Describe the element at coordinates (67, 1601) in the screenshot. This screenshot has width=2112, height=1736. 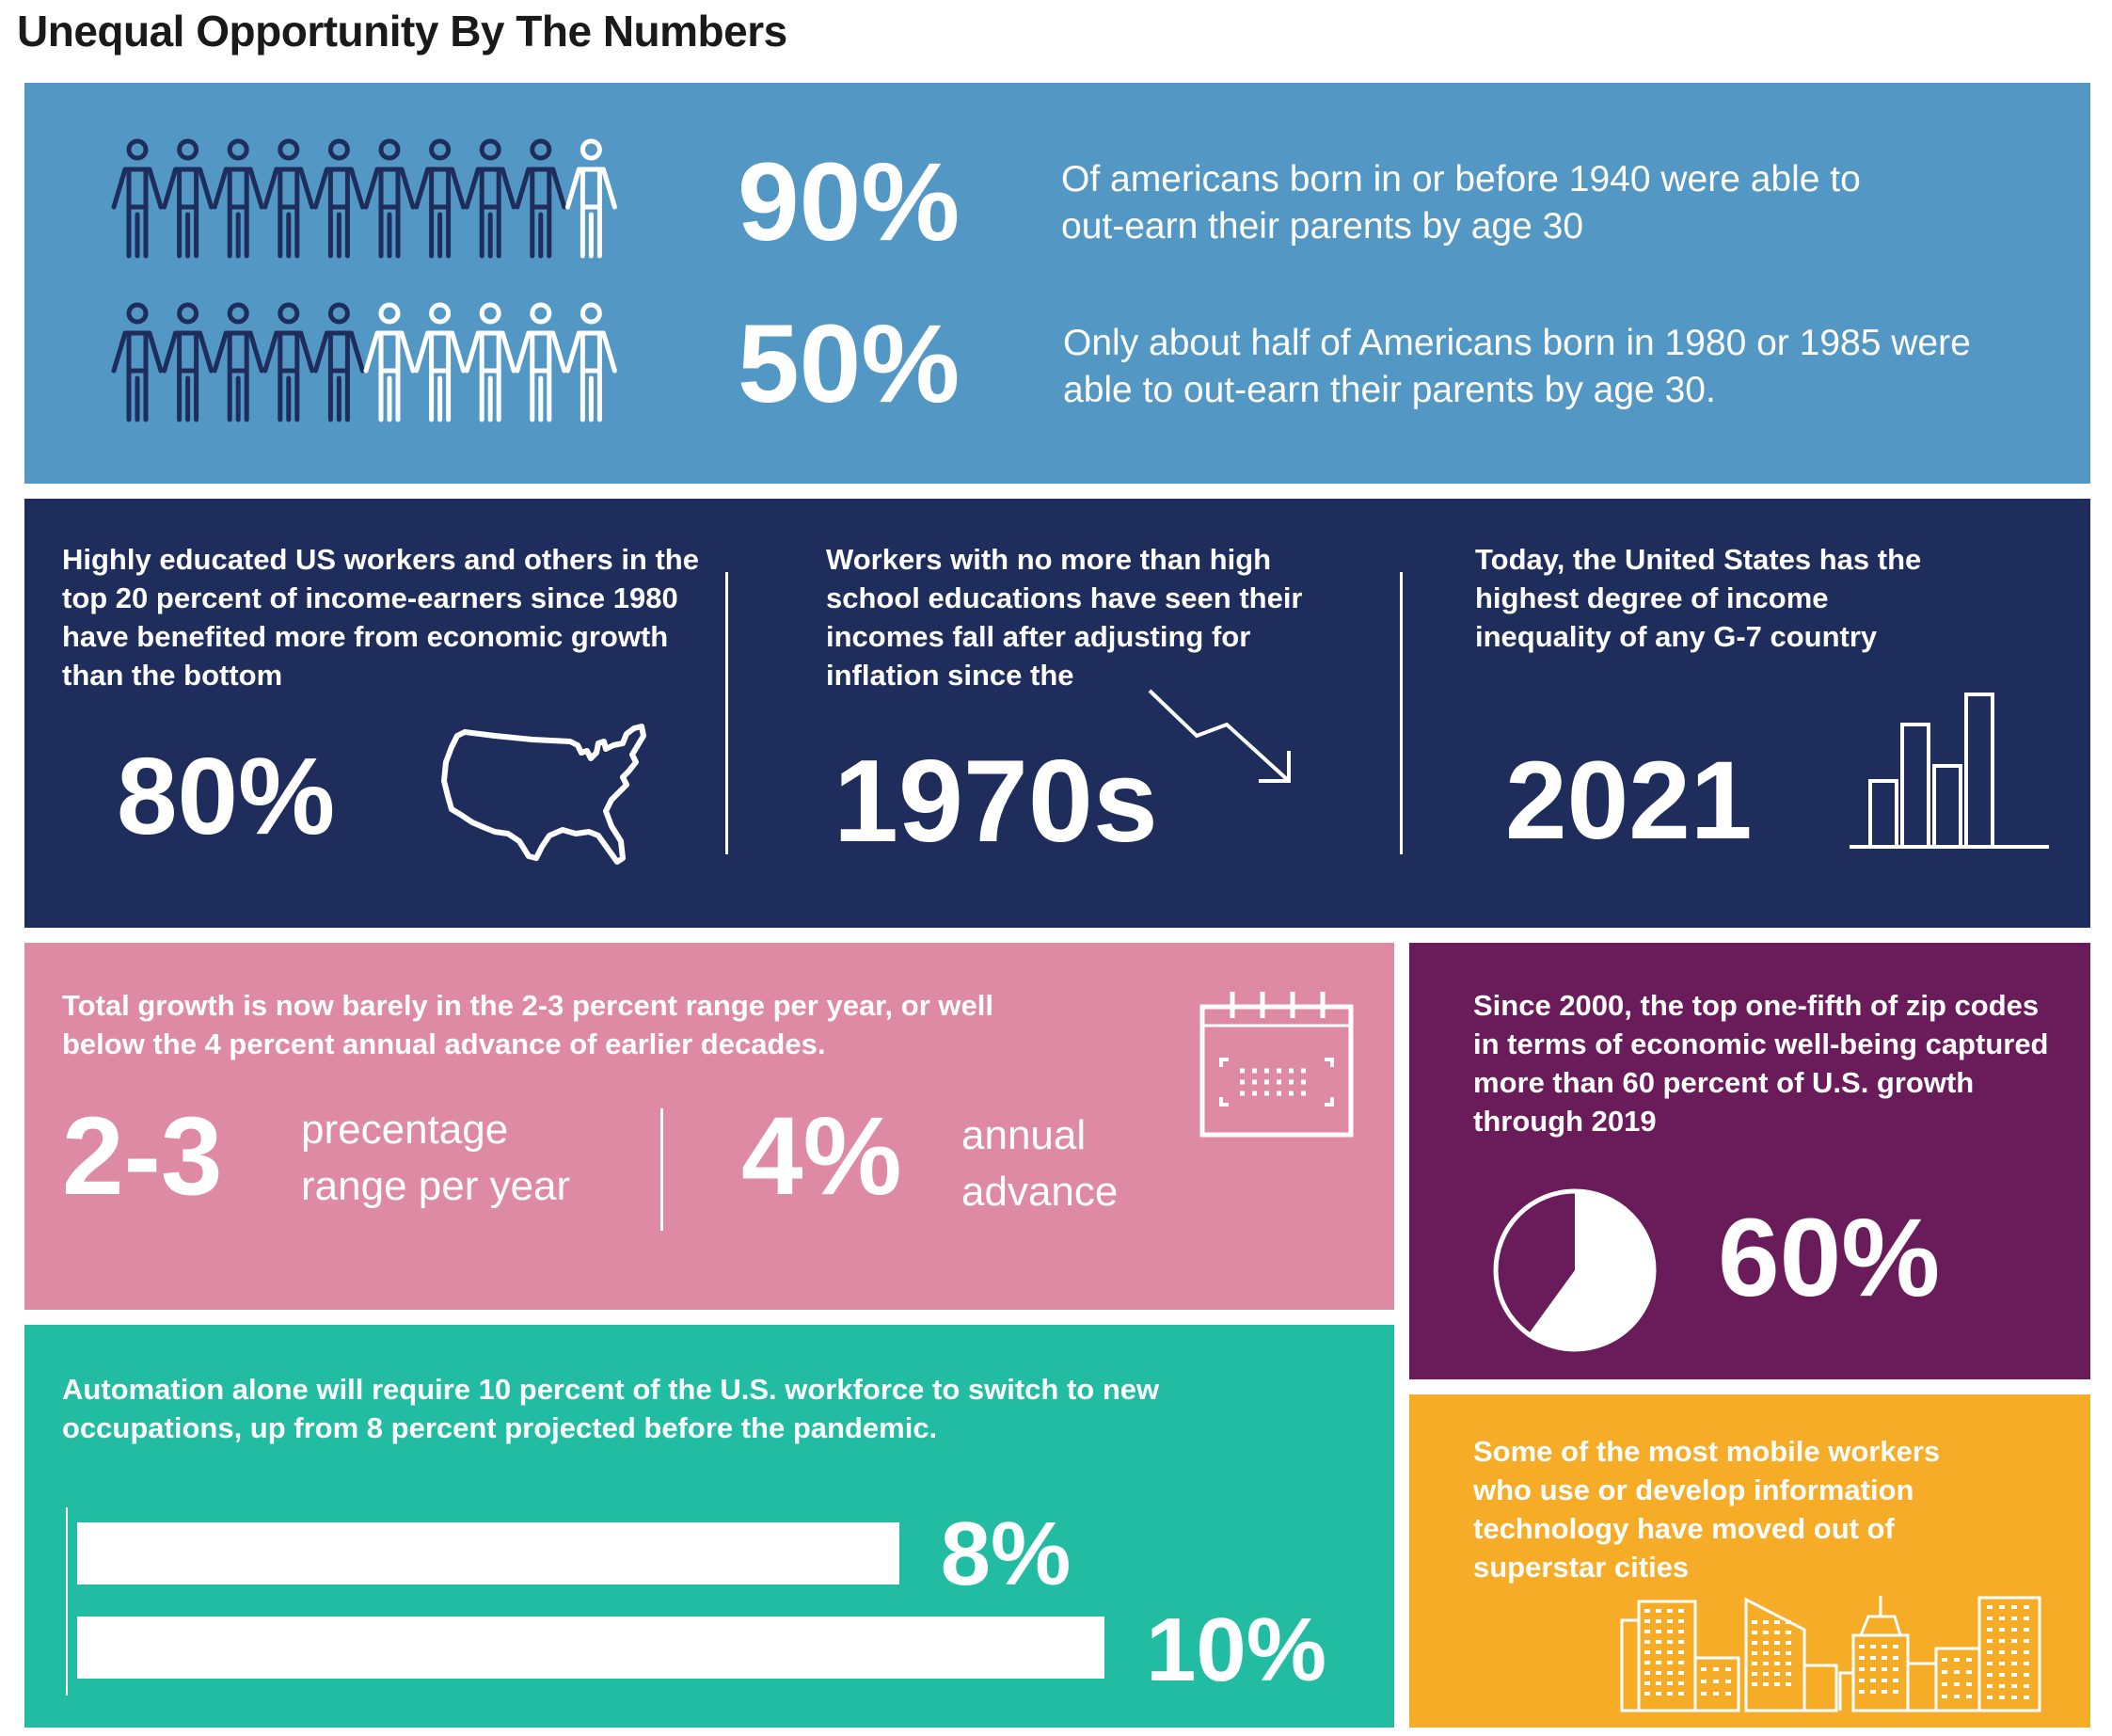
I see `automation-axis` at that location.